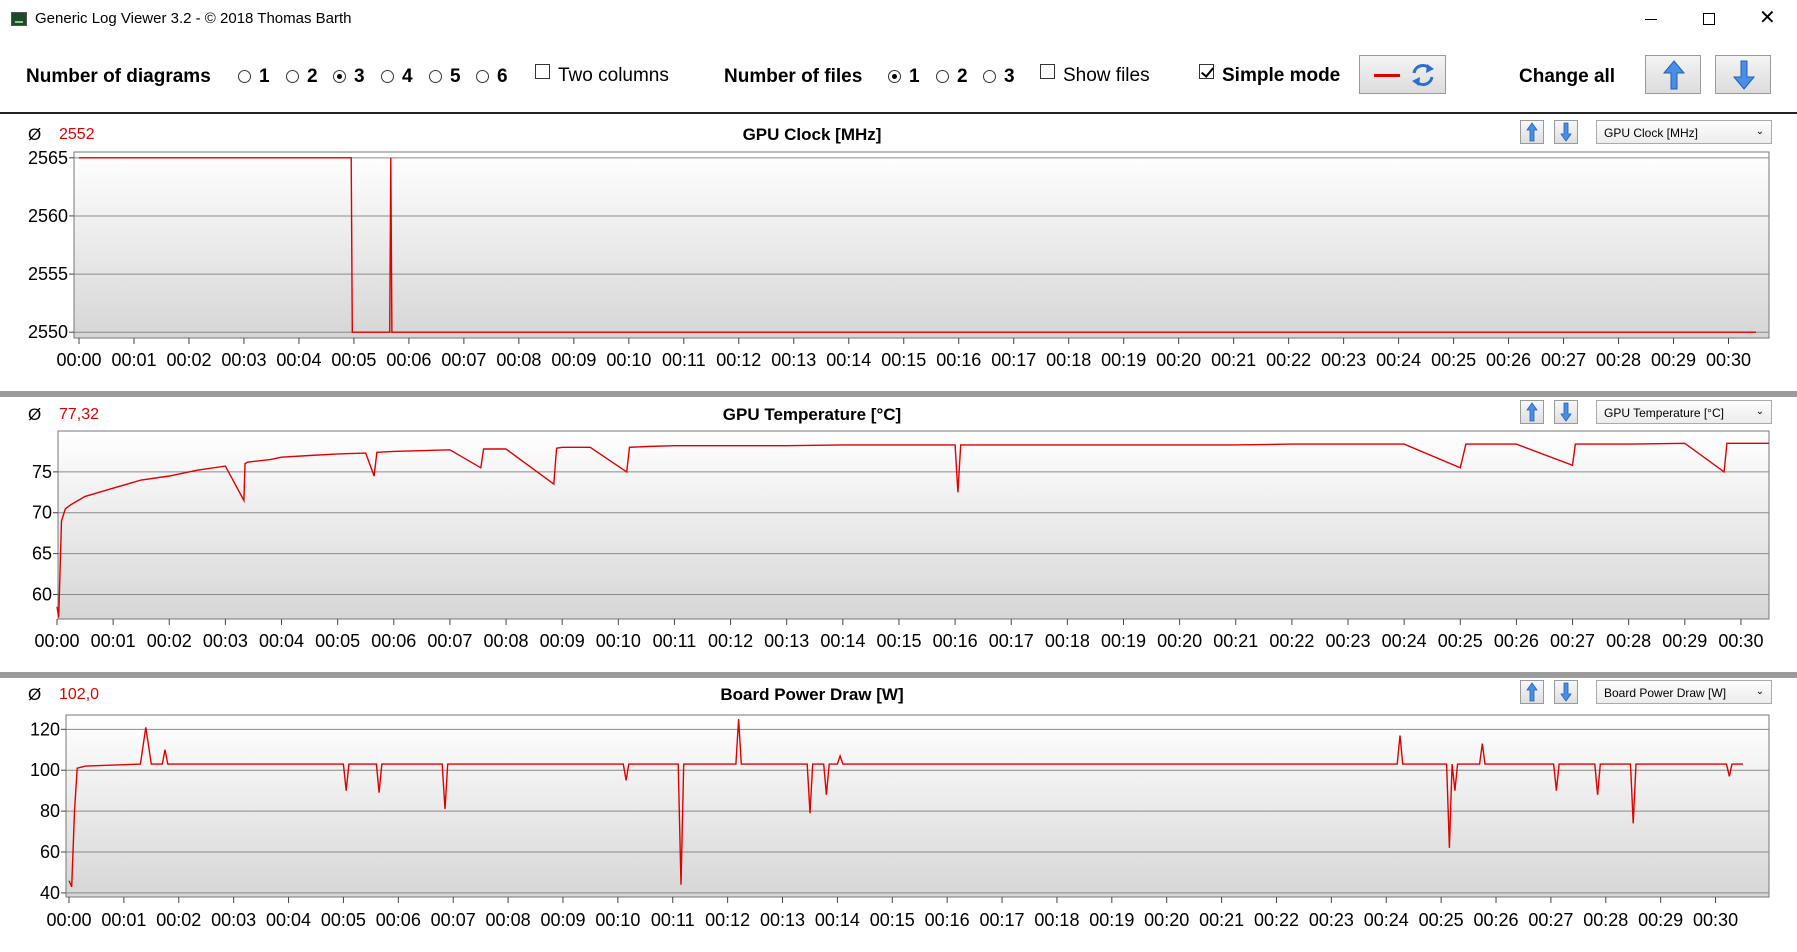  Describe the element at coordinates (1281, 75) in the screenshot. I see `simple-mode-label: Simple mode` at that location.